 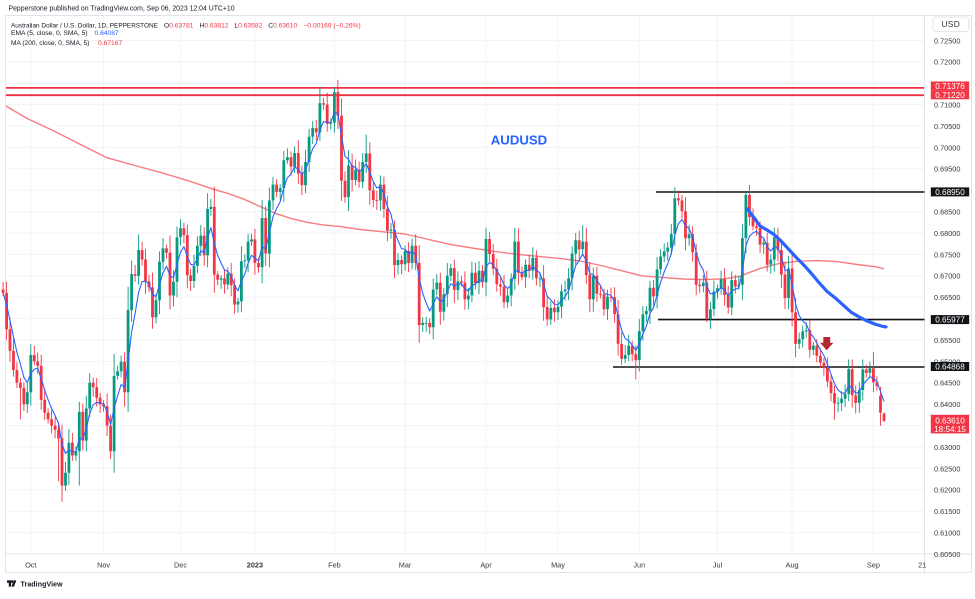 I want to click on svg-text: USD, so click(x=950, y=24).